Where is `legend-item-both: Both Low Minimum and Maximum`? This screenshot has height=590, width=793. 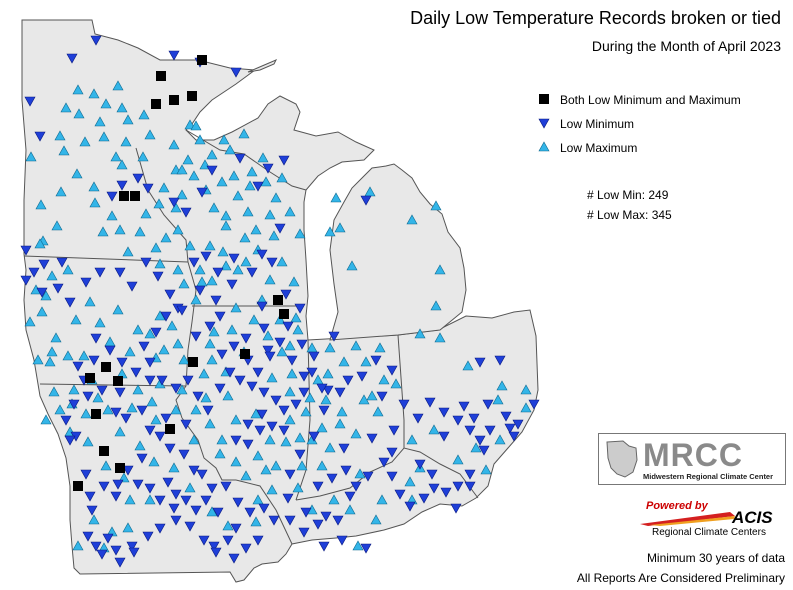 legend-item-both: Both Low Minimum and Maximum is located at coordinates (639, 100).